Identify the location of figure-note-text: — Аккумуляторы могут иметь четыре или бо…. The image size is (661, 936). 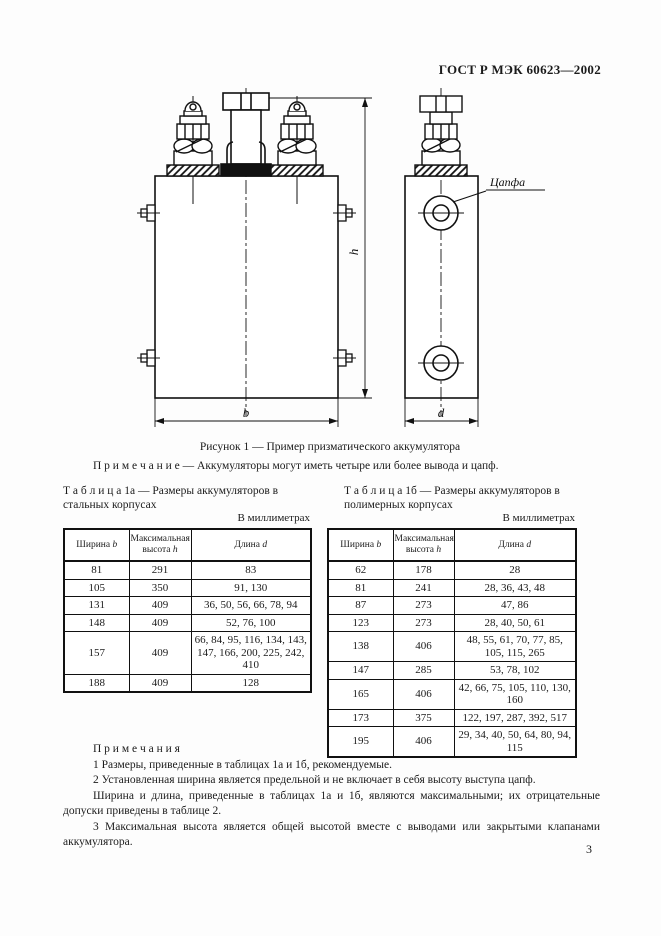
(339, 466).